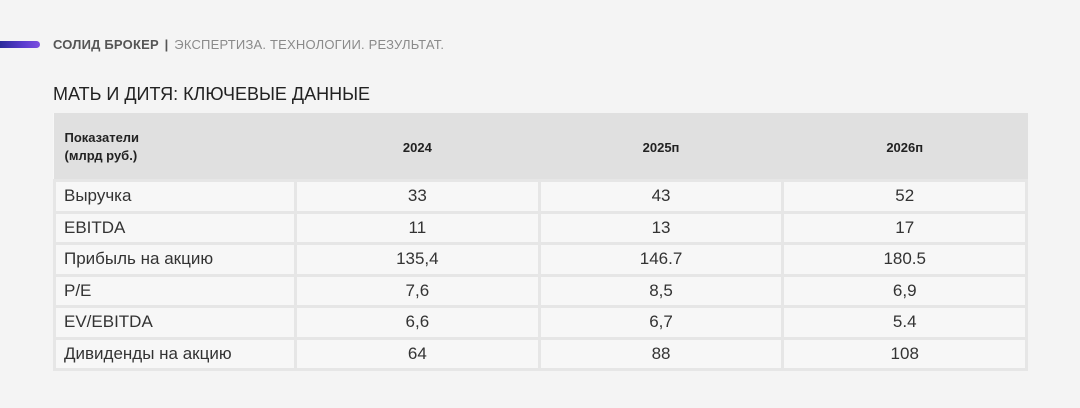 The image size is (1080, 408). What do you see at coordinates (417, 147) in the screenshot?
I see `header-cell-year: 2024` at bounding box center [417, 147].